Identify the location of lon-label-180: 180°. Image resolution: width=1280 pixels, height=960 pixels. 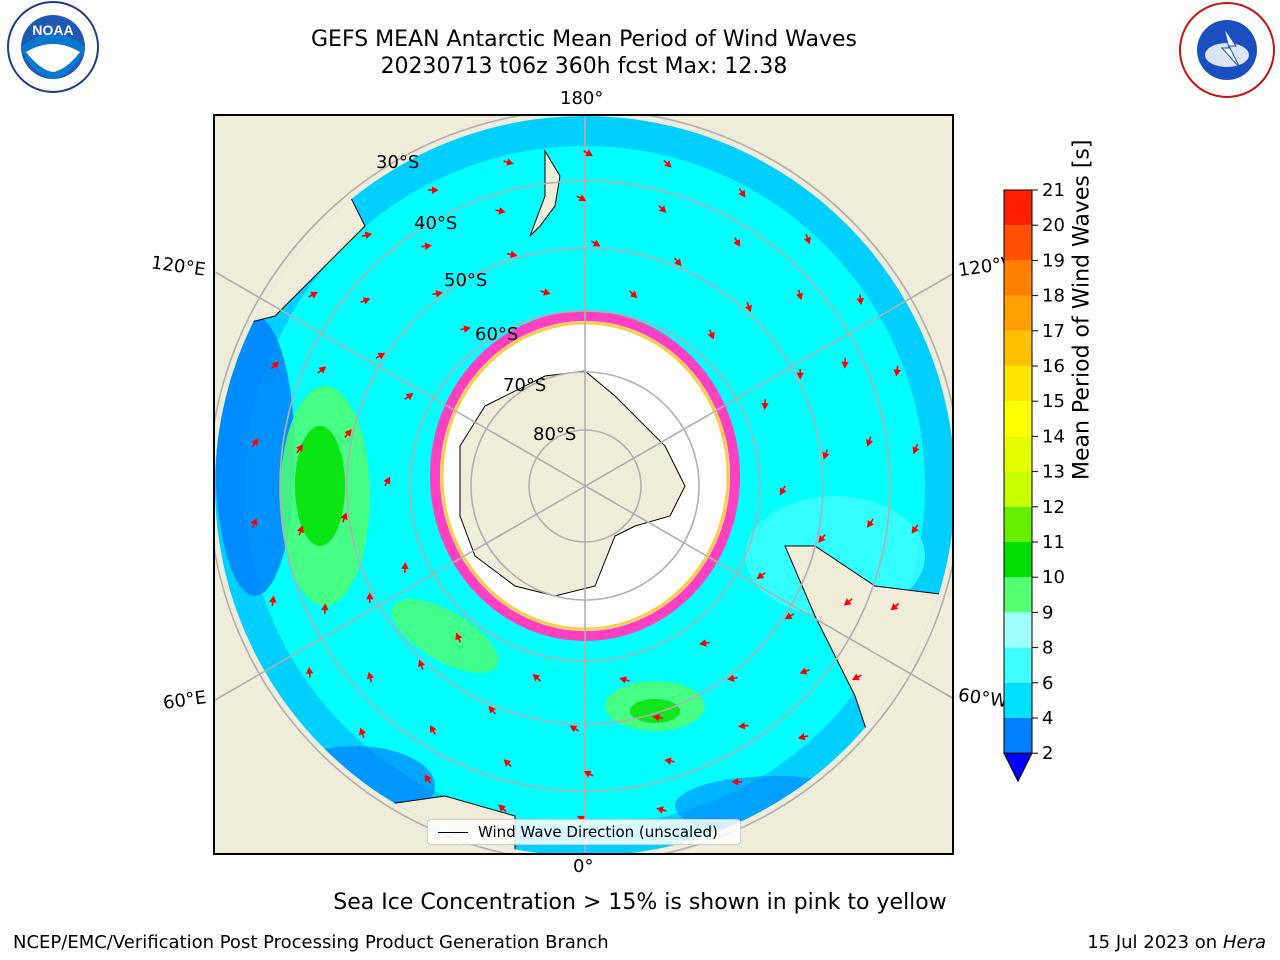
(582, 98).